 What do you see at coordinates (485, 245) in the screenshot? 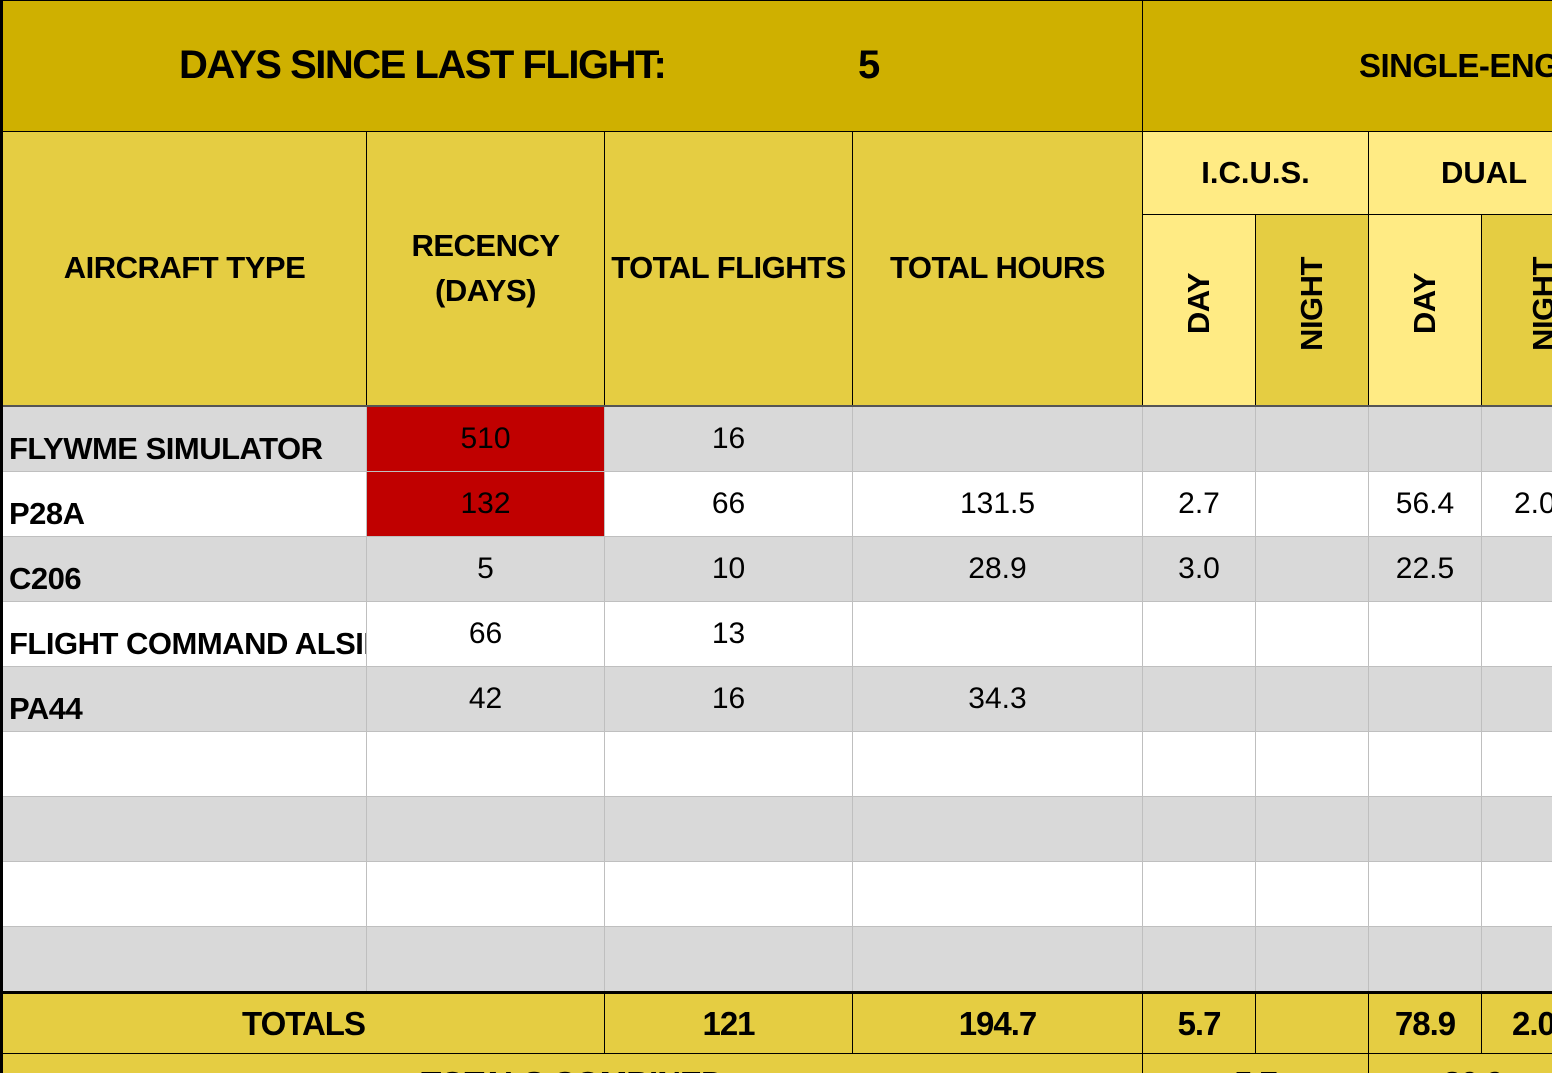
I see `header-label: RECENCY` at bounding box center [485, 245].